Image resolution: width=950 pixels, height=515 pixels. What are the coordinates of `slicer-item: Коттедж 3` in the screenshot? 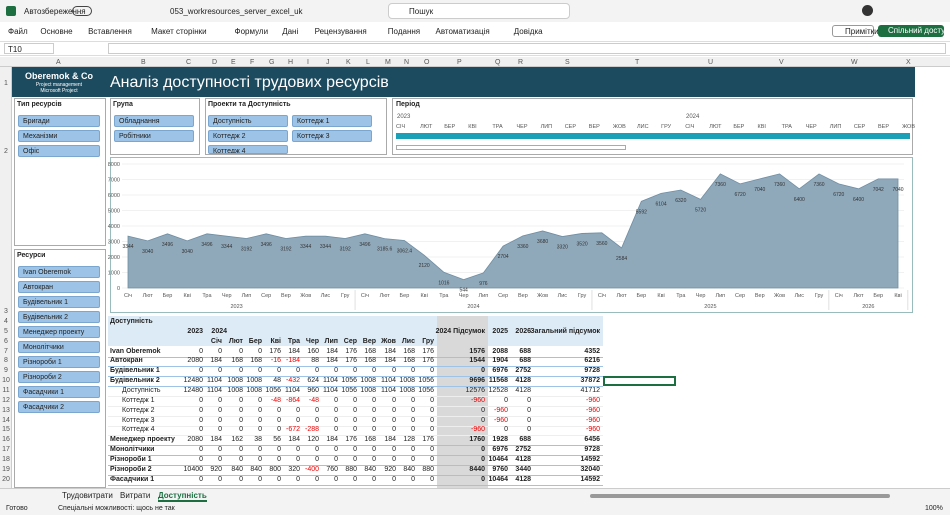 It's located at (332, 136).